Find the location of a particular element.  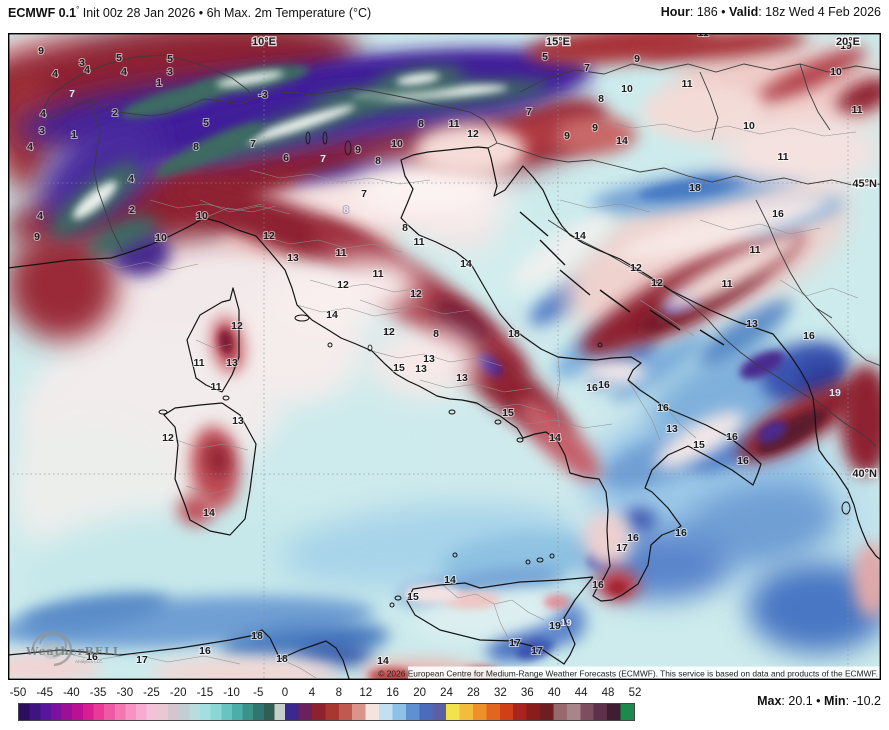

colorbar-tick: -40 is located at coordinates (71, 693).